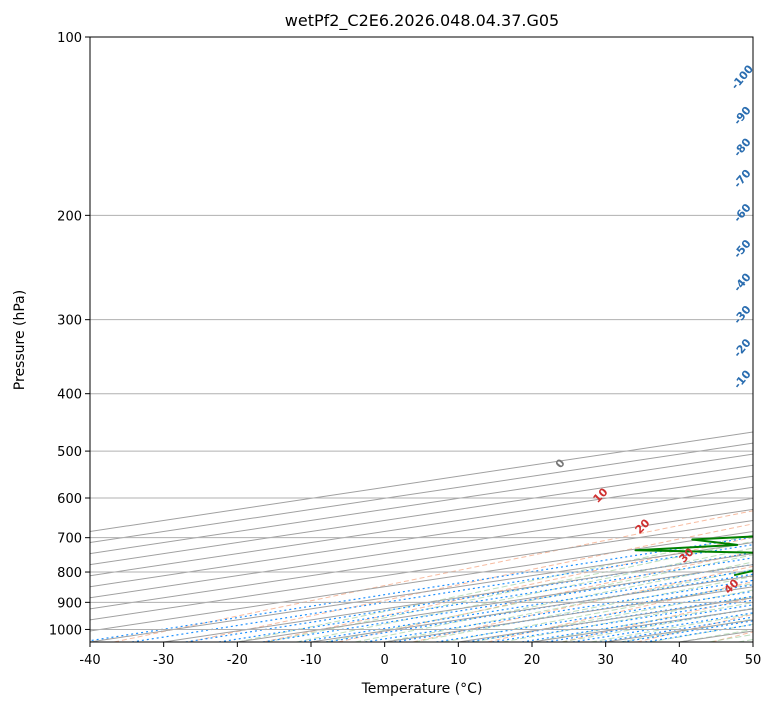 The height and width of the screenshot is (708, 775). What do you see at coordinates (753, 660) in the screenshot?
I see `x-tick-label: 50` at bounding box center [753, 660].